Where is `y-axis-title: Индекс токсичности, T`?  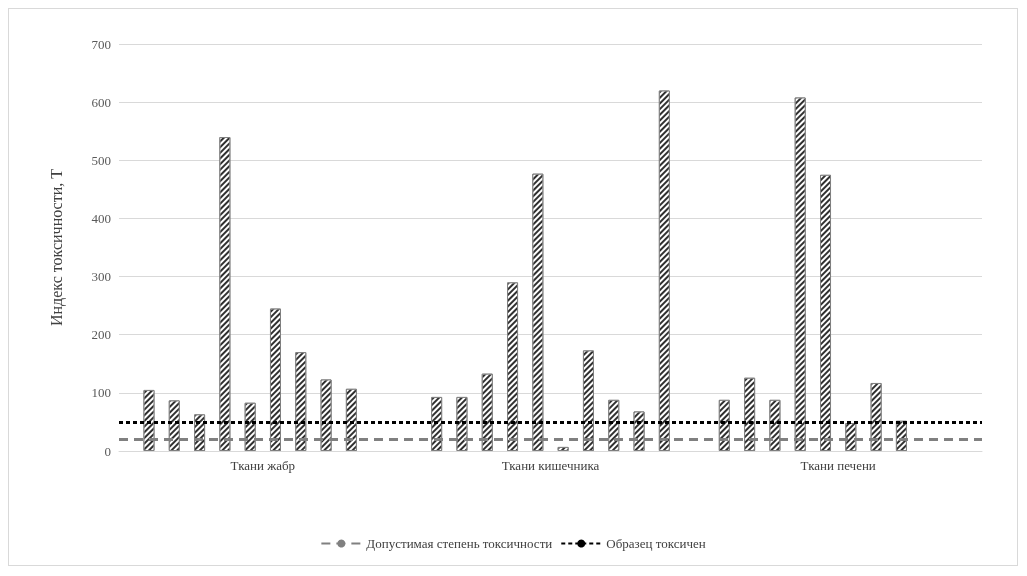 y-axis-title: Индекс токсичности, T is located at coordinates (56, 247).